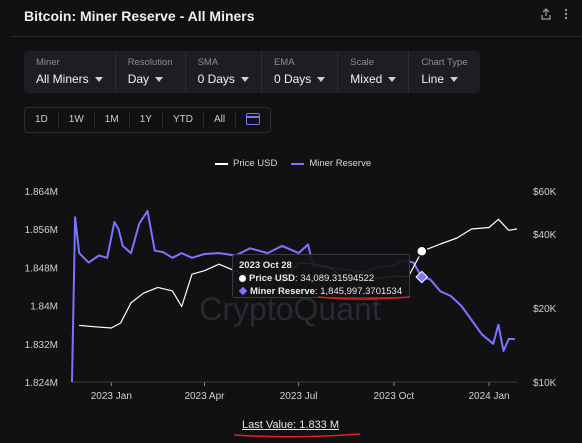  What do you see at coordinates (44, 307) in the screenshot?
I see `y-tick-label: 1.84M` at bounding box center [44, 307].